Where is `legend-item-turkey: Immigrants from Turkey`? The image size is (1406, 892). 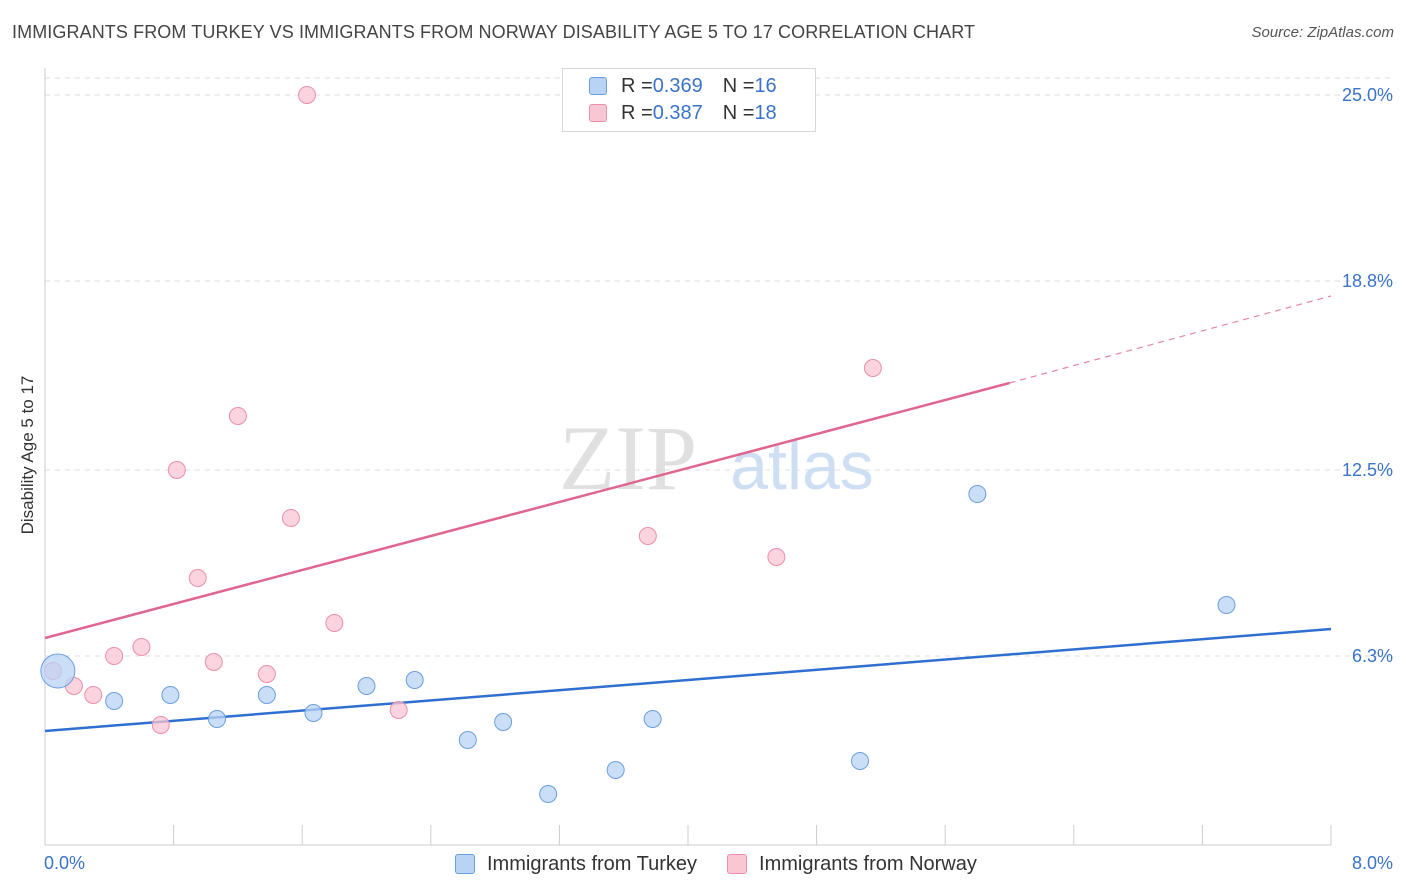 legend-item-turkey: Immigrants from Turkey is located at coordinates (576, 864).